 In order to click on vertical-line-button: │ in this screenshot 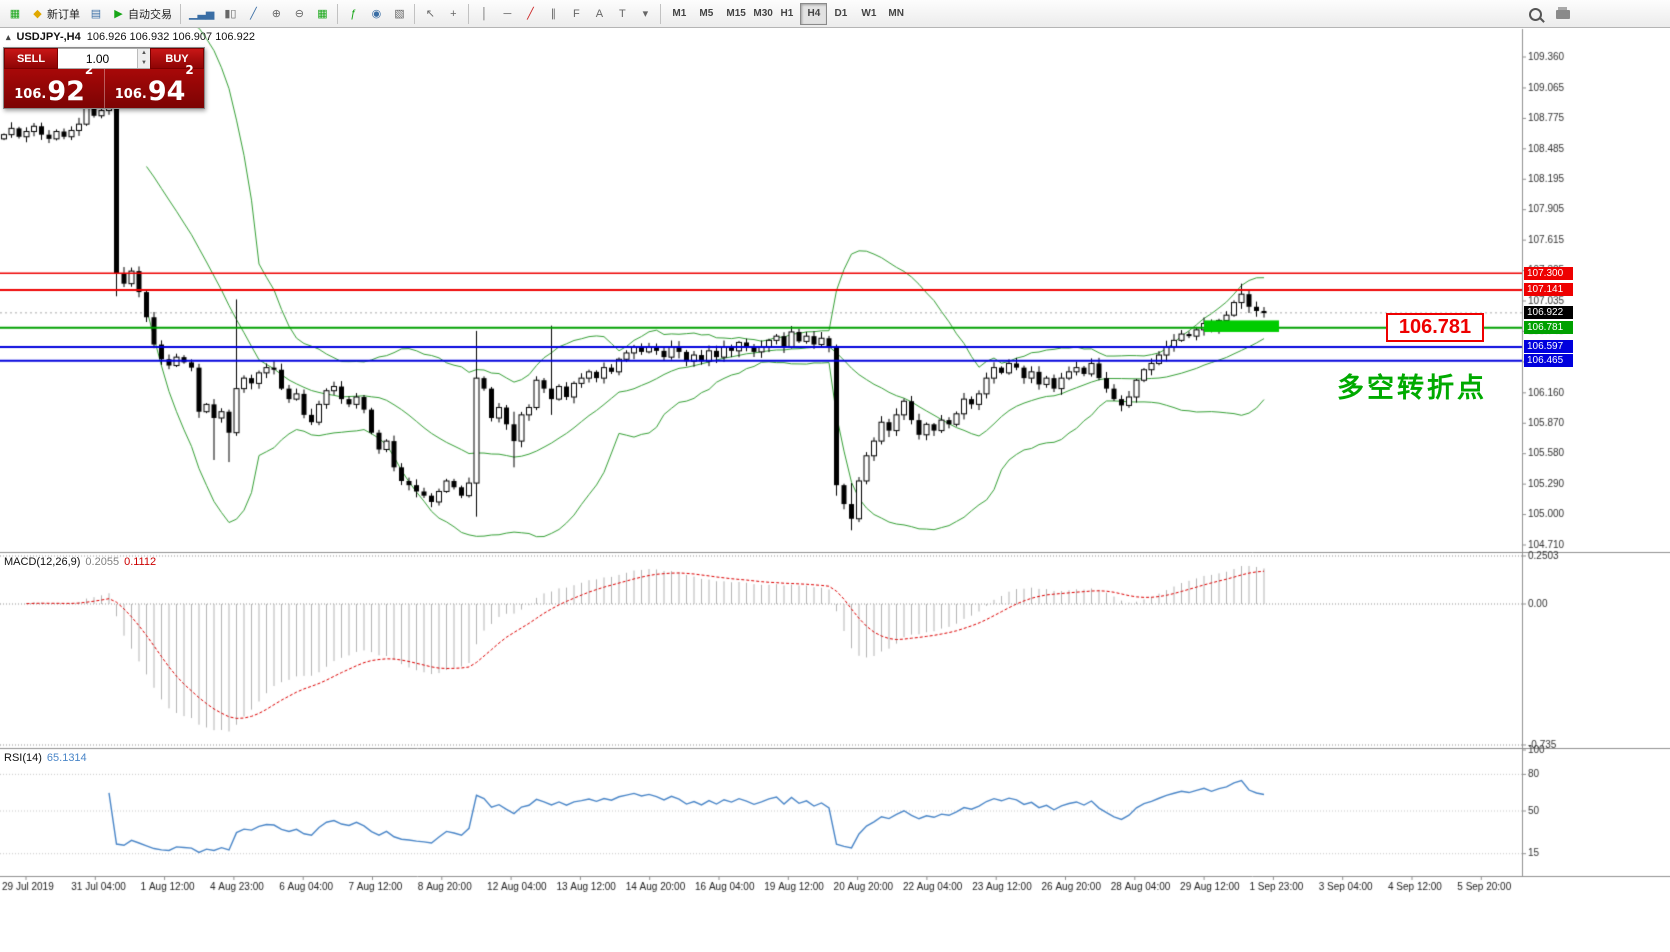, I will do `click(484, 14)`.